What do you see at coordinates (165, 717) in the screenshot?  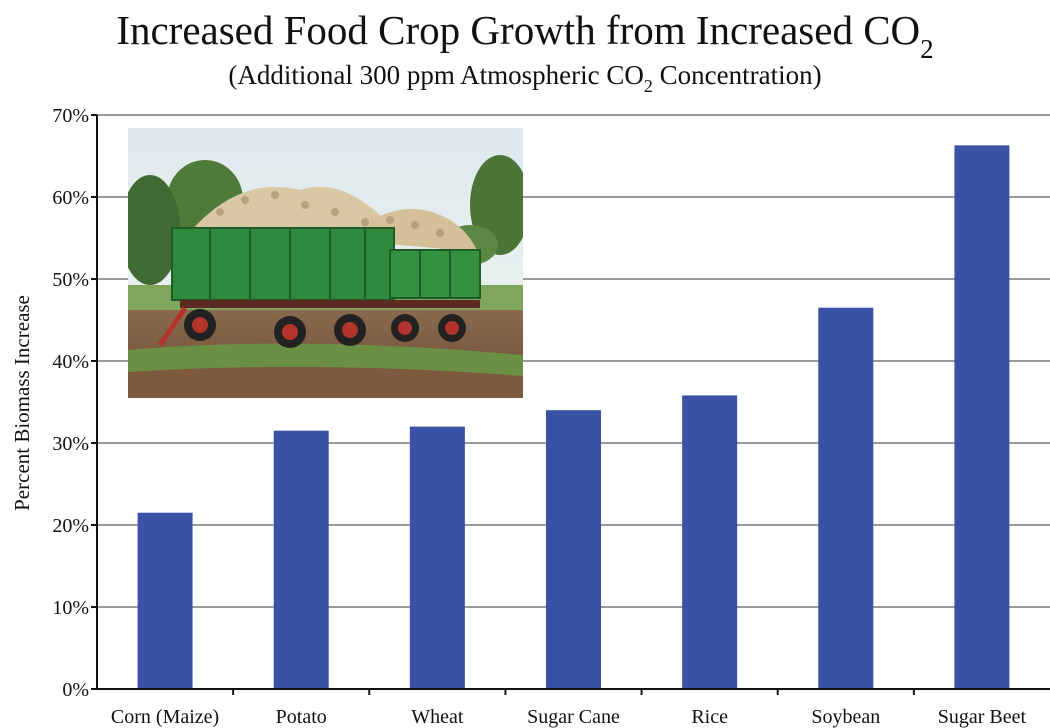 I see `x-tick-label: Corn (Maize)` at bounding box center [165, 717].